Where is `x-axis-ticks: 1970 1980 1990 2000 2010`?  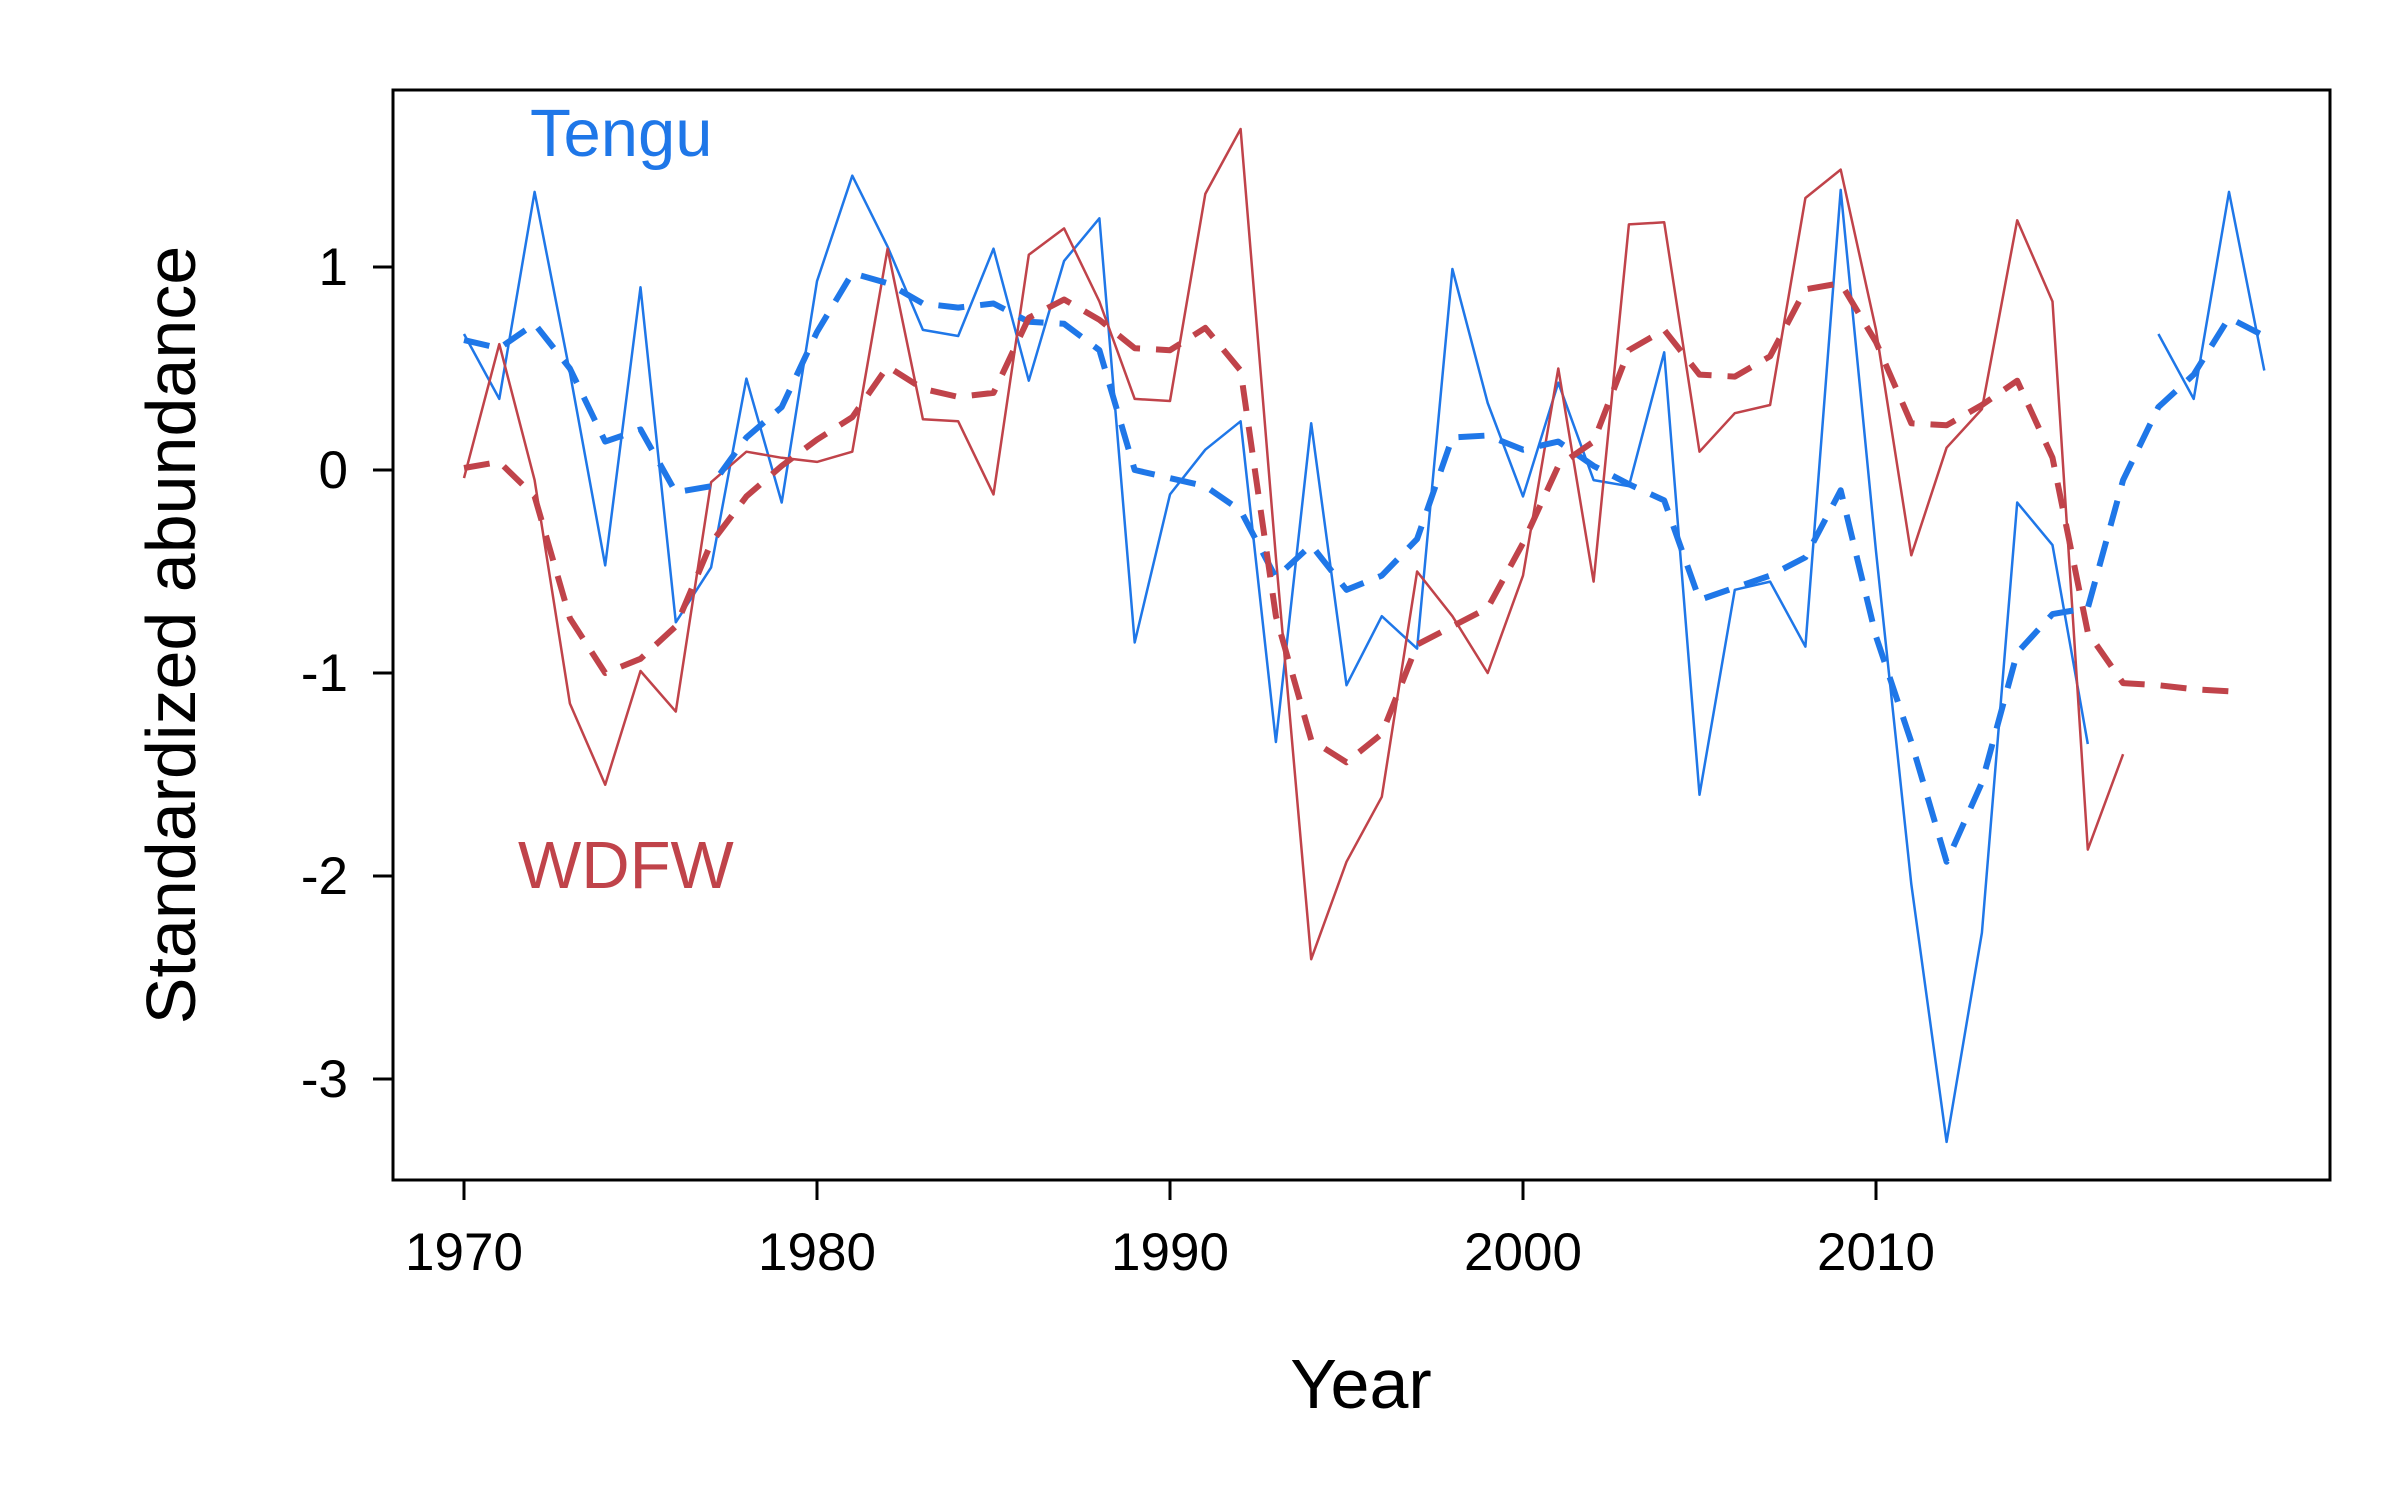
x-axis-ticks: 1970 1980 1990 2000 2010 is located at coordinates (1170, 1231).